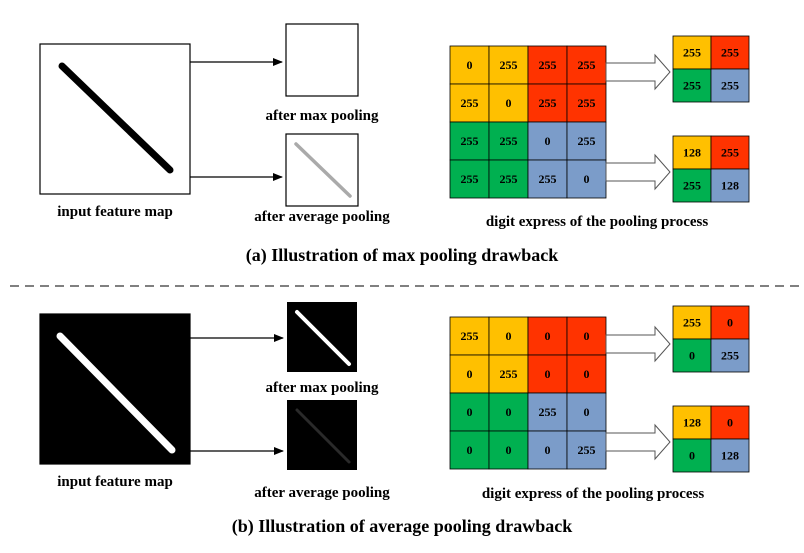 This screenshot has width=804, height=553. What do you see at coordinates (638, 344) in the screenshot?
I see `panel-b-block-arrow-max` at bounding box center [638, 344].